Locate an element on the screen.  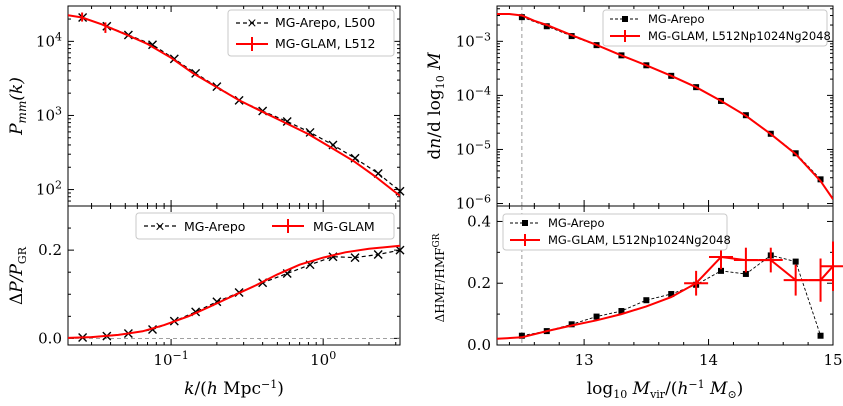
dhmf-xtick-label: 15 is located at coordinates (832, 360).